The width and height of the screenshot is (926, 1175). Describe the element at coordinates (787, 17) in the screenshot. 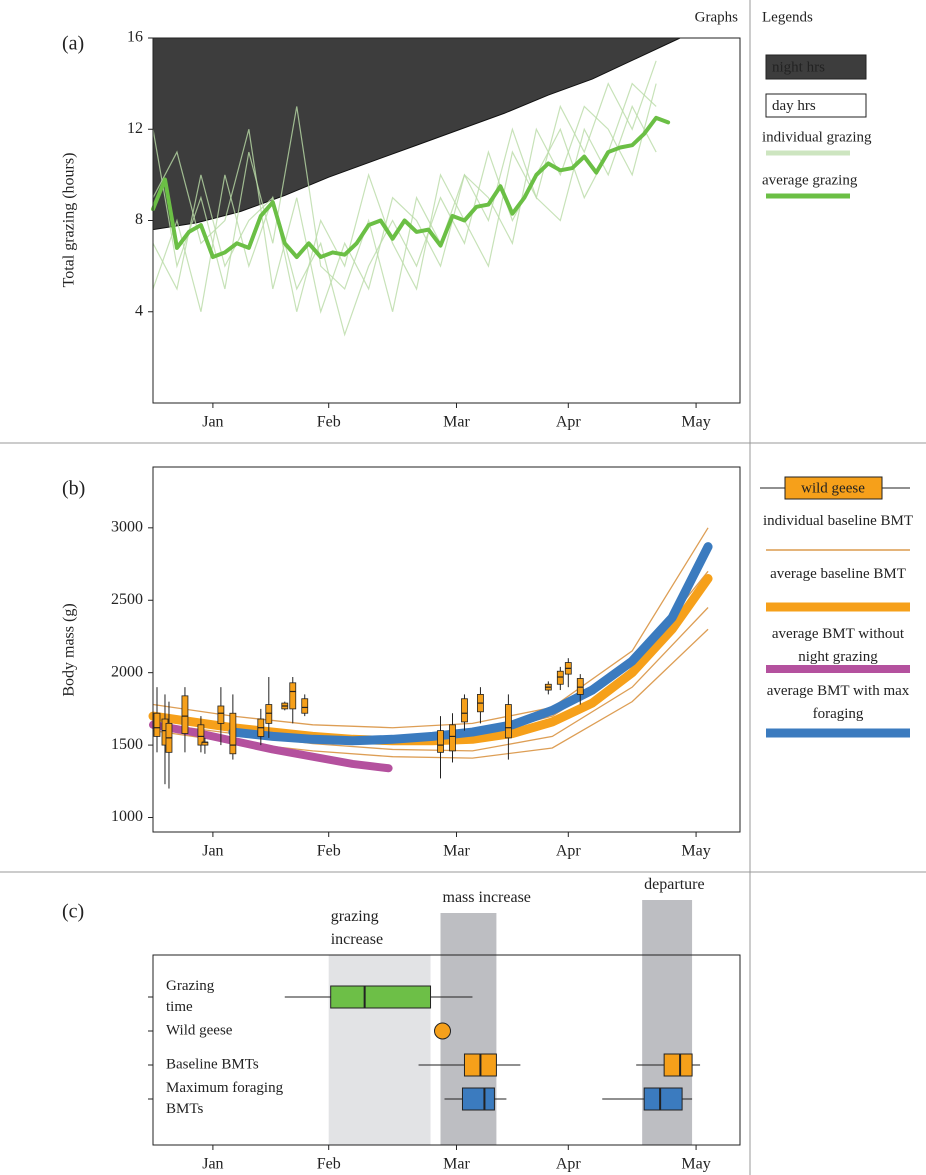

I see `legends-header: Legends` at that location.